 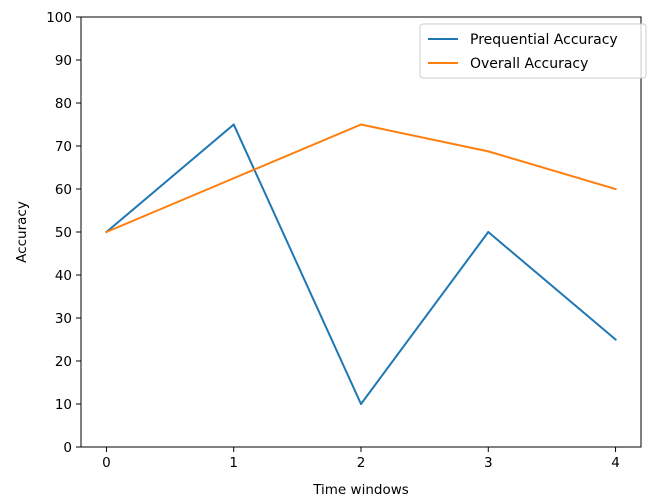 I want to click on y-tick-label: 80, so click(x=63, y=104).